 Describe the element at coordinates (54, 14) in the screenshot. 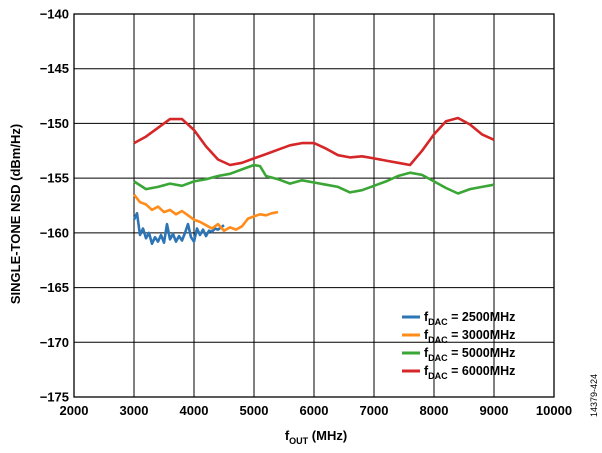

I see `y-tick-label: −140` at that location.